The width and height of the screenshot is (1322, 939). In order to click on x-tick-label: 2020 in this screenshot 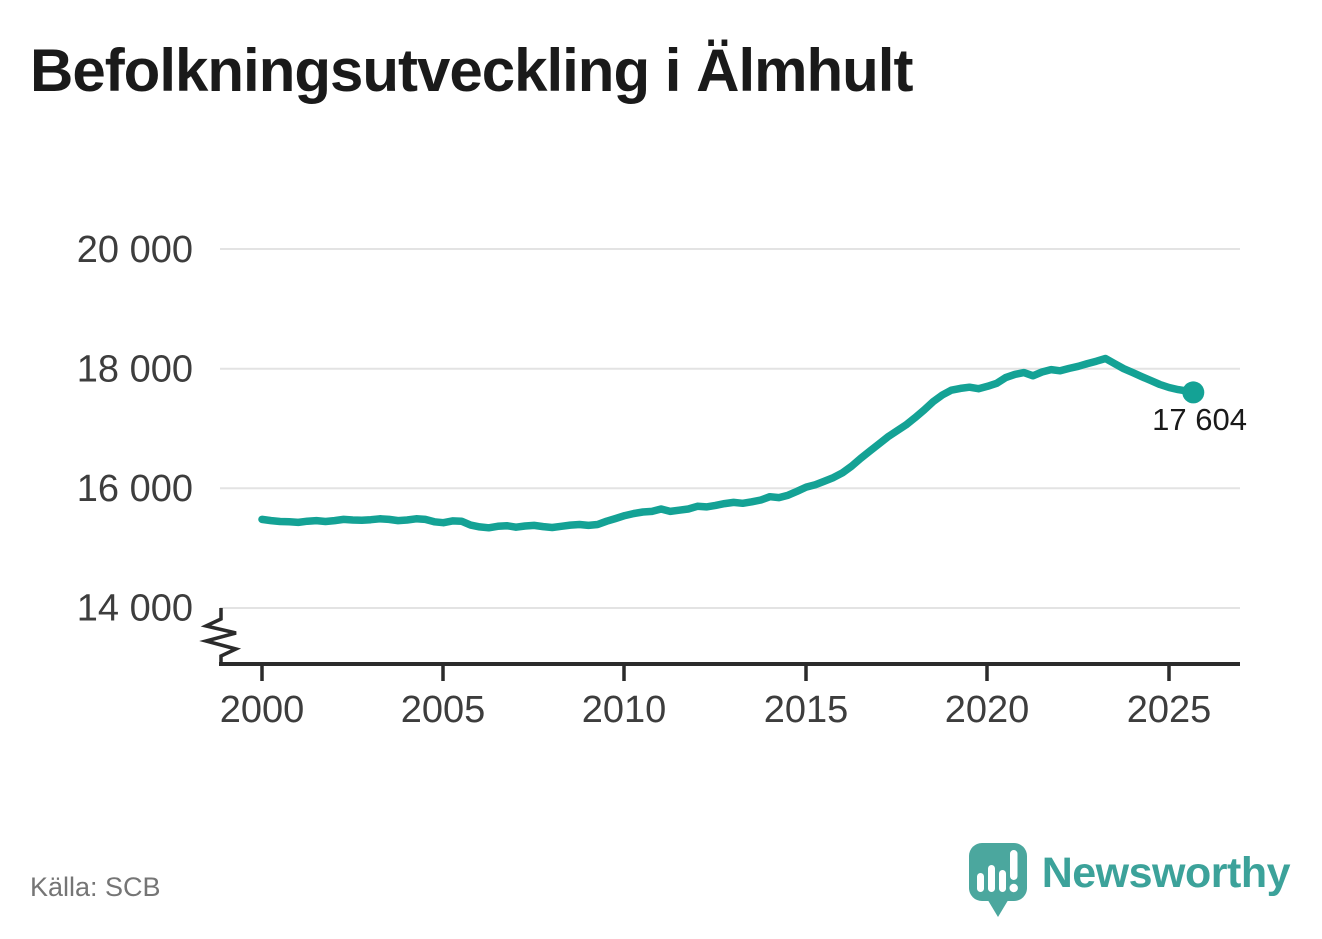, I will do `click(987, 710)`.